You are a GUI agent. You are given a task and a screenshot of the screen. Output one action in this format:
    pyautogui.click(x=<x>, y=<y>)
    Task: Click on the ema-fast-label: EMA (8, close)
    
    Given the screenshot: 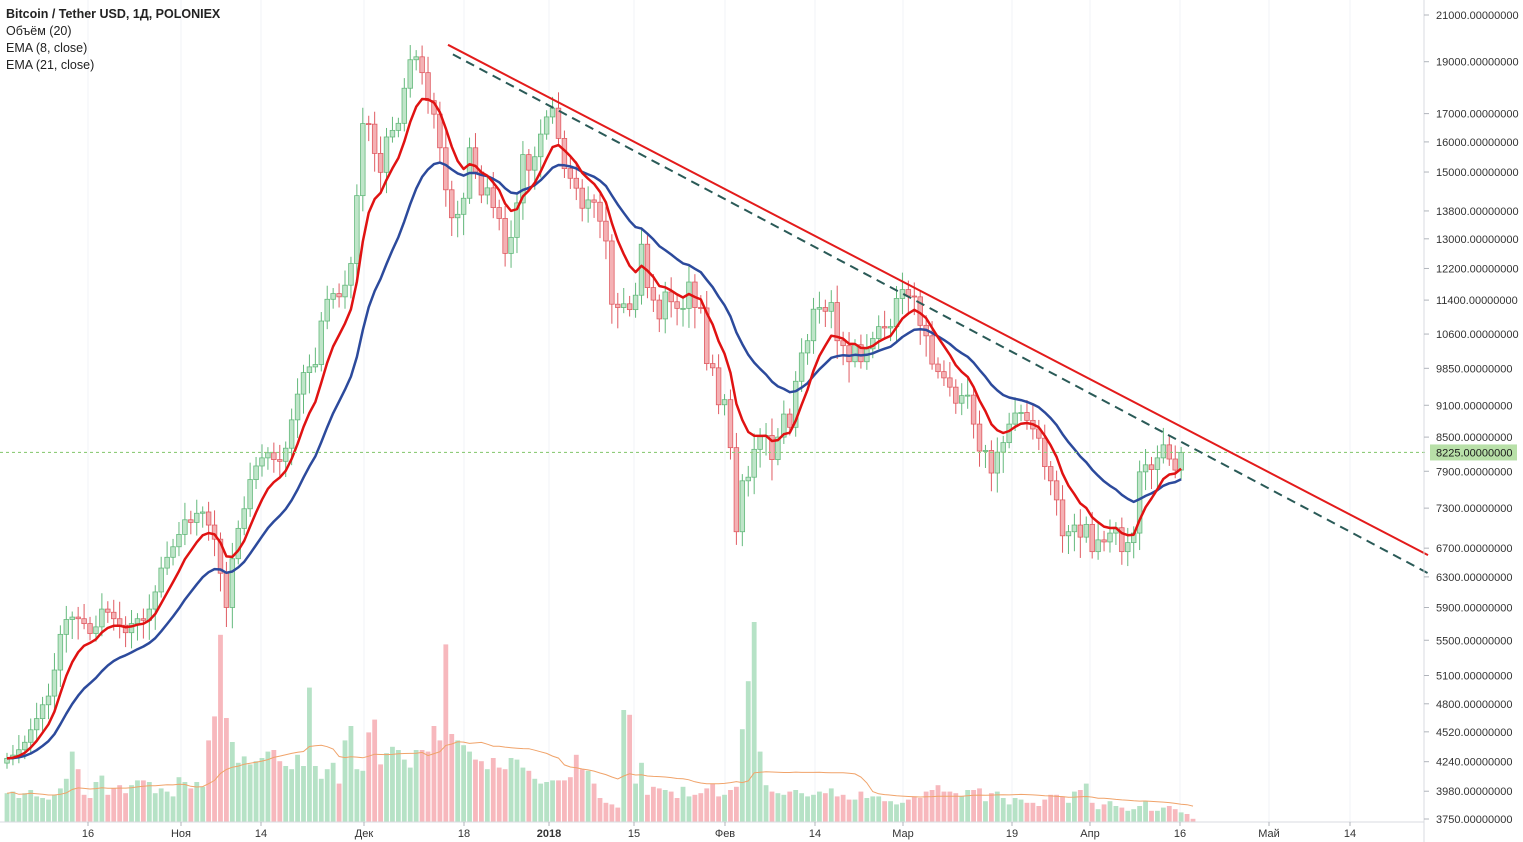 What is the action you would take?
    pyautogui.click(x=47, y=48)
    